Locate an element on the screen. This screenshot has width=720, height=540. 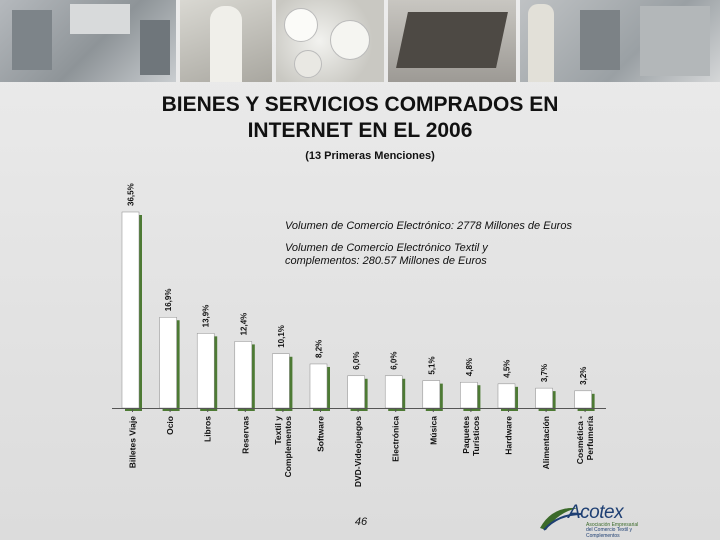
value-label: 4,5% is located at coordinates (507, 369).